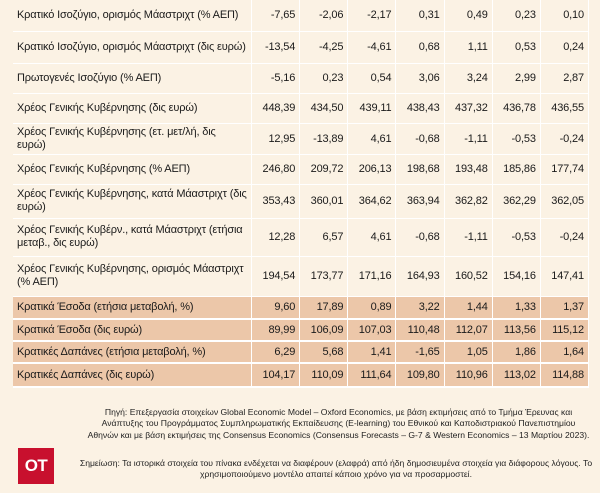 The image size is (600, 493). I want to click on table-cell: 6,29, so click(276, 352).